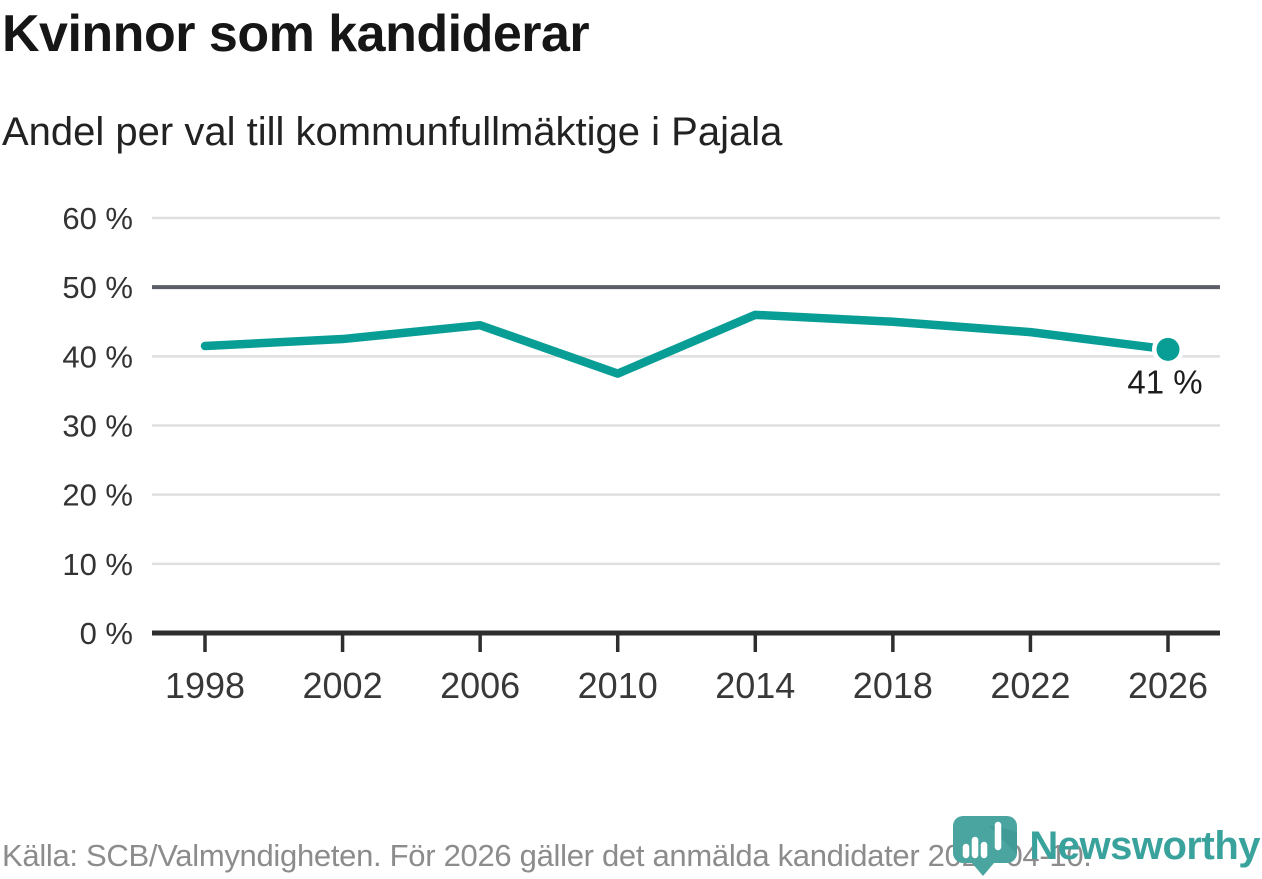  Describe the element at coordinates (97, 495) in the screenshot. I see `y-tick-label: 20 %` at that location.